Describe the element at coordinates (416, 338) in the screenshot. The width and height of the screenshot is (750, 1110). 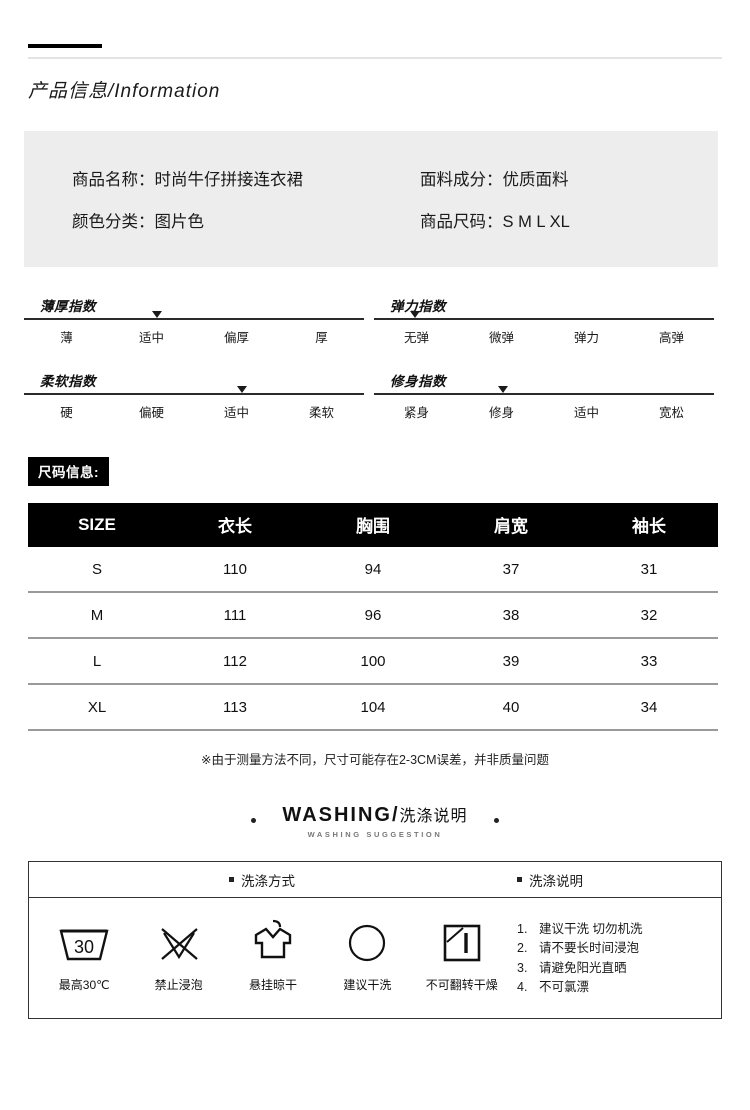
I see `scale-label: 无弹` at that location.